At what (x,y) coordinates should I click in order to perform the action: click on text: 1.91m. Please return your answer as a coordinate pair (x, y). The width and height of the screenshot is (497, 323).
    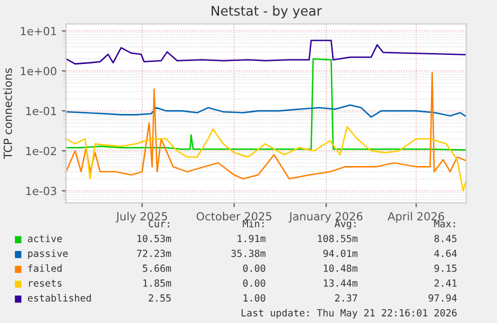
    Looking at the image, I should click on (252, 238).